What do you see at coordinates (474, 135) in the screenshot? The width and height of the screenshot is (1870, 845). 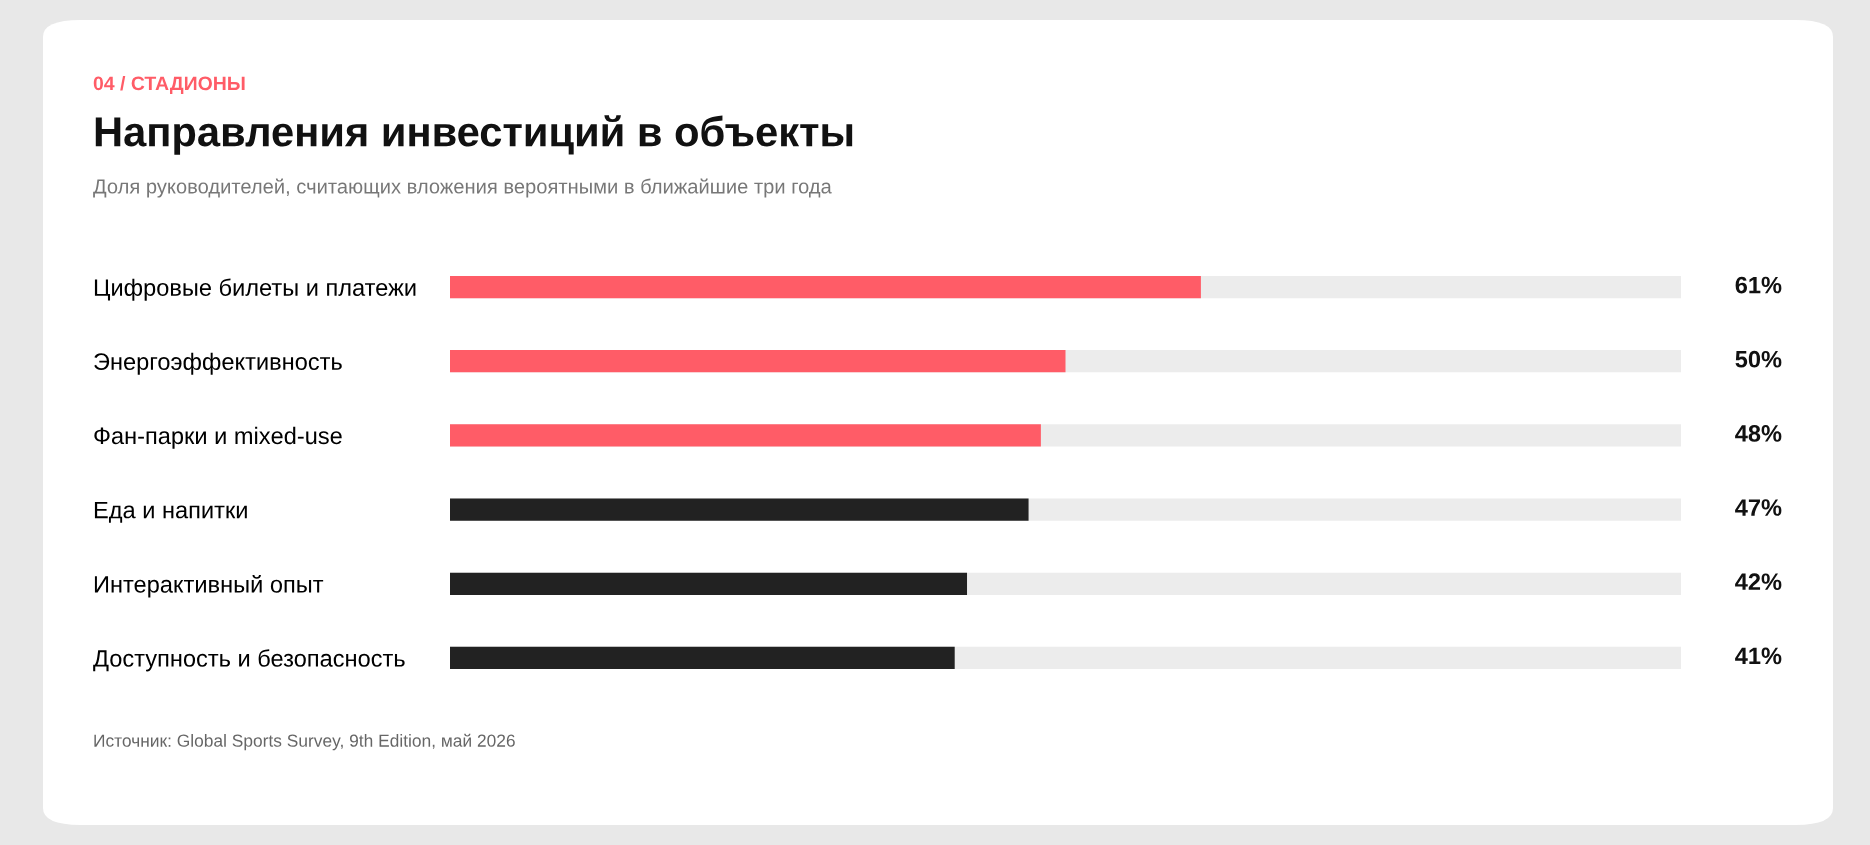 I see `chart-title: Направления инвестиций в объекты` at bounding box center [474, 135].